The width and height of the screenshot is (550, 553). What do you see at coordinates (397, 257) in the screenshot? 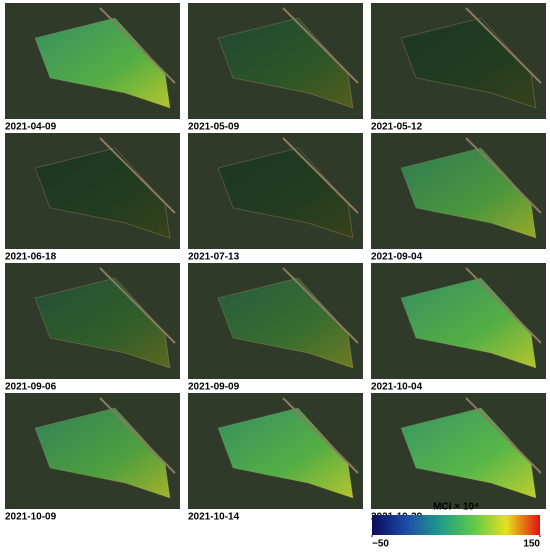
I see `panel-date: 2021-09-04` at bounding box center [397, 257].